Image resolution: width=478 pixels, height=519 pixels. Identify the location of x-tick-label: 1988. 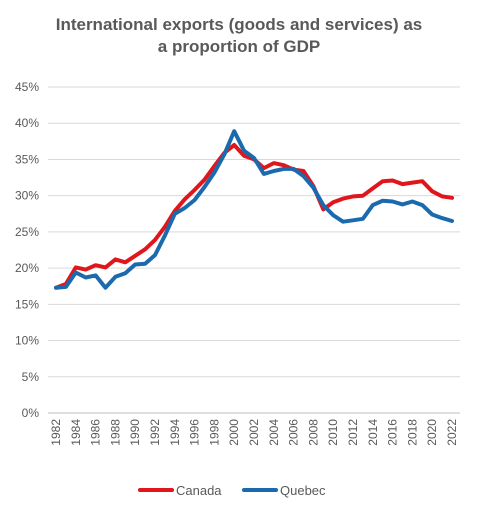
(115, 432).